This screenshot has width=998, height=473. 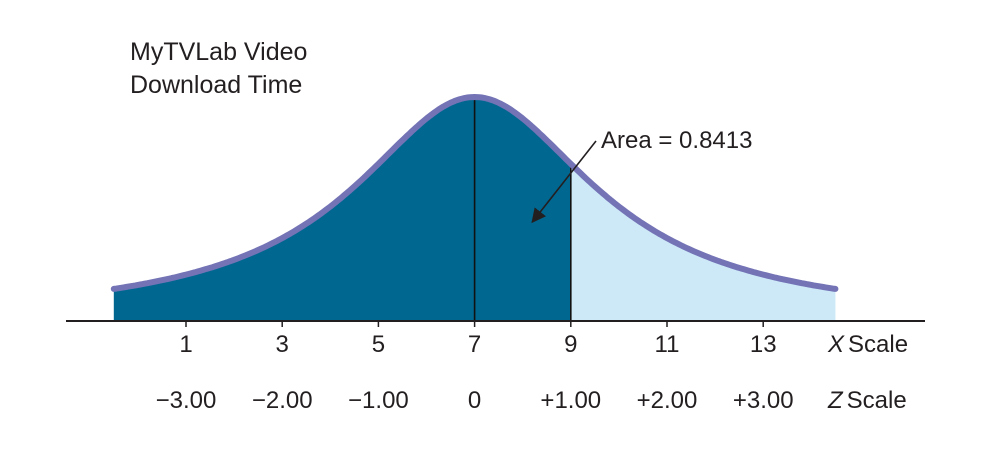 I want to click on z-tick-label: +2.00, so click(x=667, y=400).